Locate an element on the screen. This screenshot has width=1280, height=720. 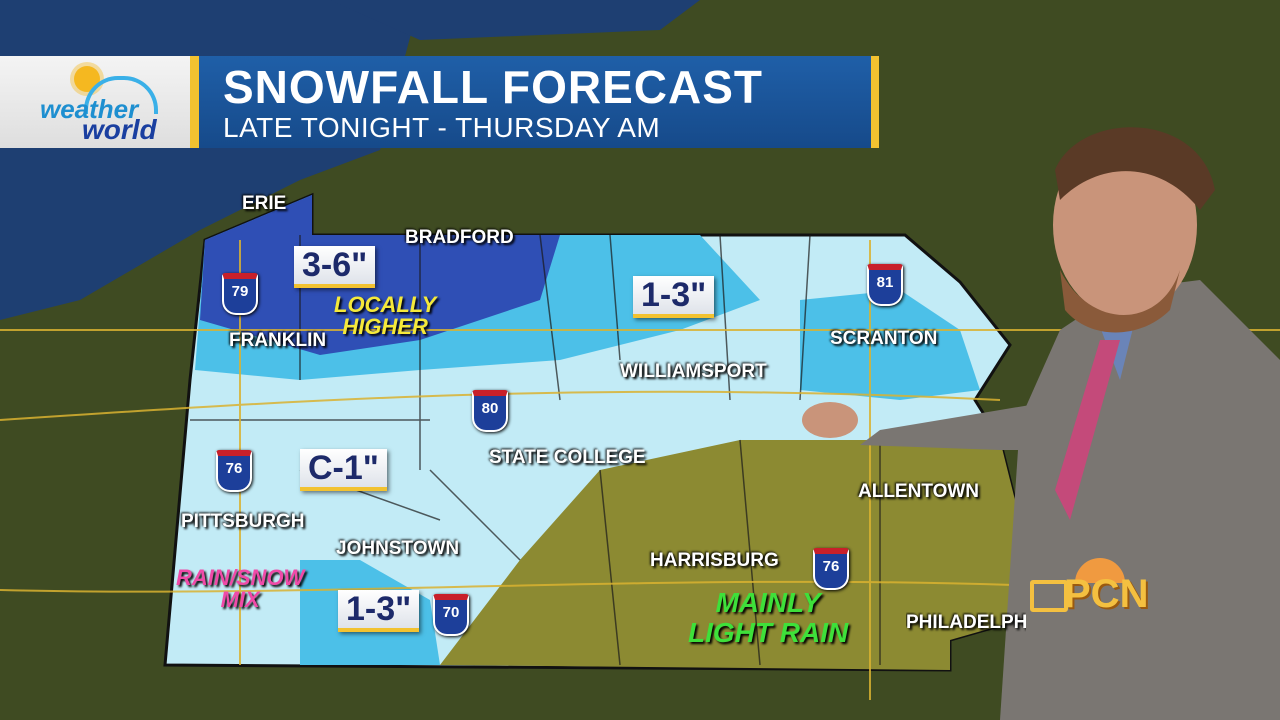
light-rain-note: MAINLY LIGHT RAIN is located at coordinates (768, 618).